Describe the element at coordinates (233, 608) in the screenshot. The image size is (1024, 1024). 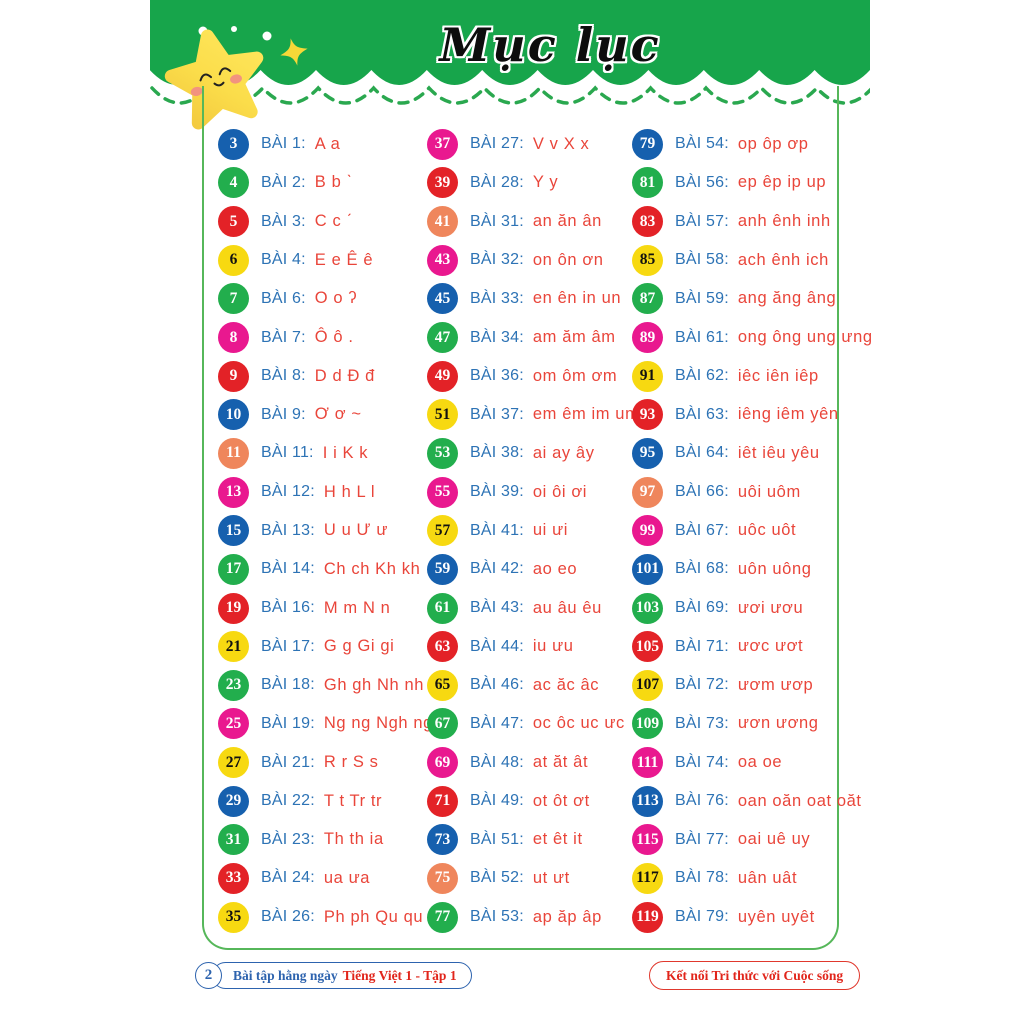
I see `page-number-badge: 19` at that location.